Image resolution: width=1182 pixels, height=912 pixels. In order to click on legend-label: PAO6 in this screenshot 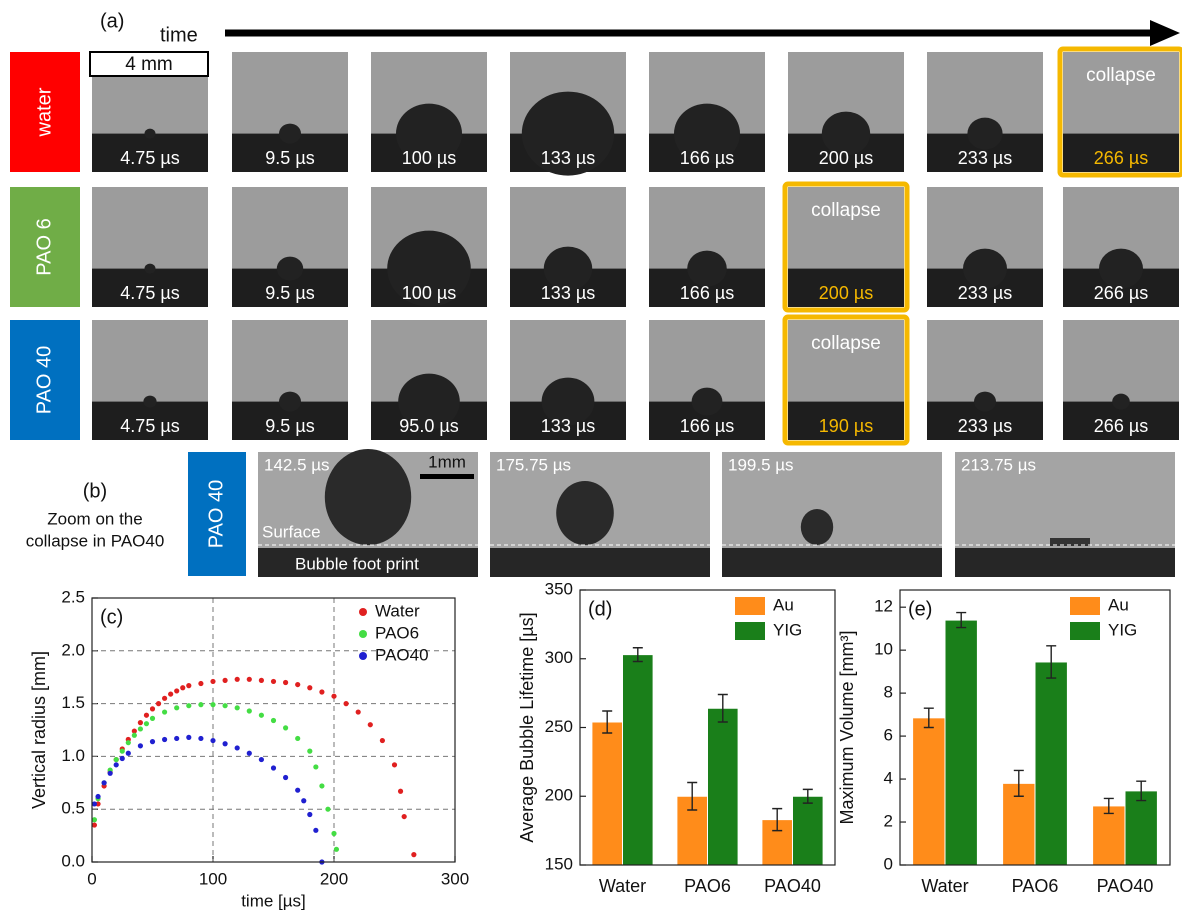, I will do `click(397, 632)`.